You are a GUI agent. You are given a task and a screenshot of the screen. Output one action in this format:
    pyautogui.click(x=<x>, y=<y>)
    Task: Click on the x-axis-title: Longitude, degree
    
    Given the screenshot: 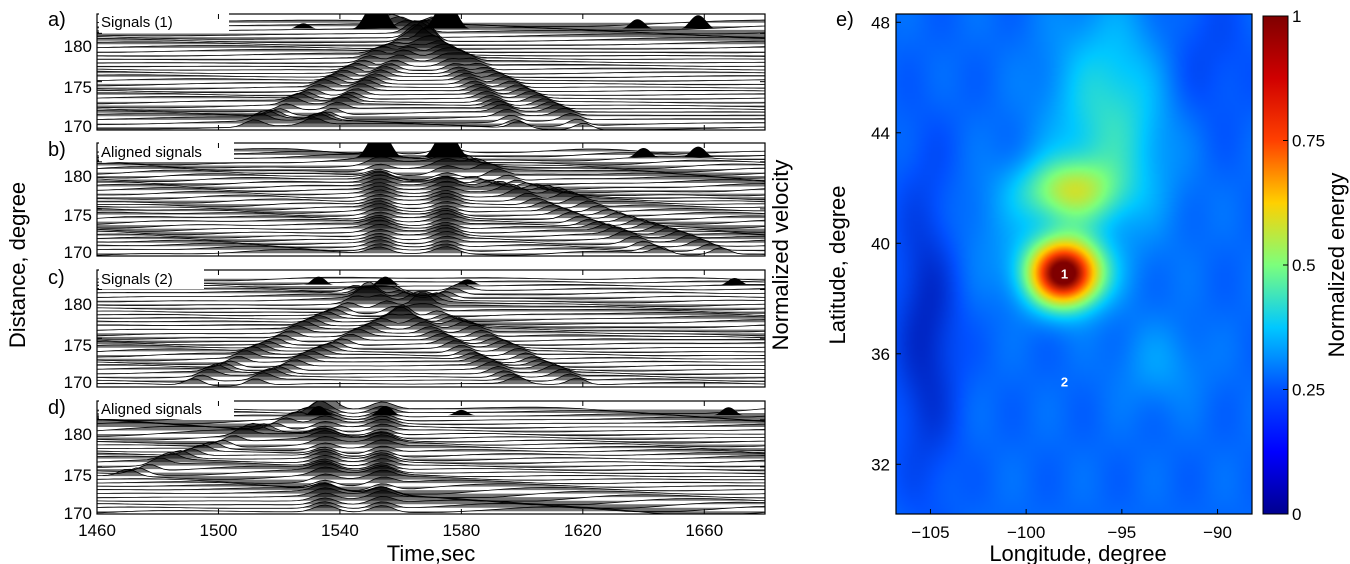 What is the action you would take?
    pyautogui.click(x=1077, y=552)
    